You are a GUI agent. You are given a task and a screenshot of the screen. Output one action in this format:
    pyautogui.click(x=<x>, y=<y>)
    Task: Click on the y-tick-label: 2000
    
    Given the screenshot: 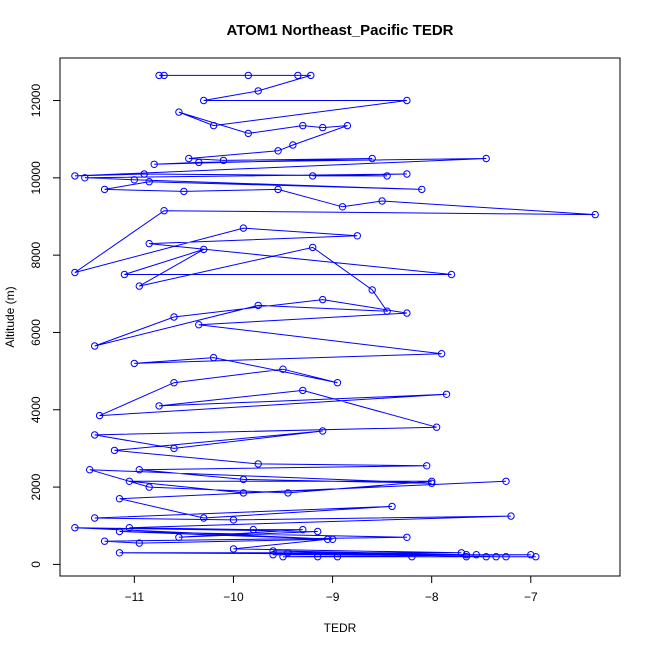 What is the action you would take?
    pyautogui.click(x=36, y=486)
    